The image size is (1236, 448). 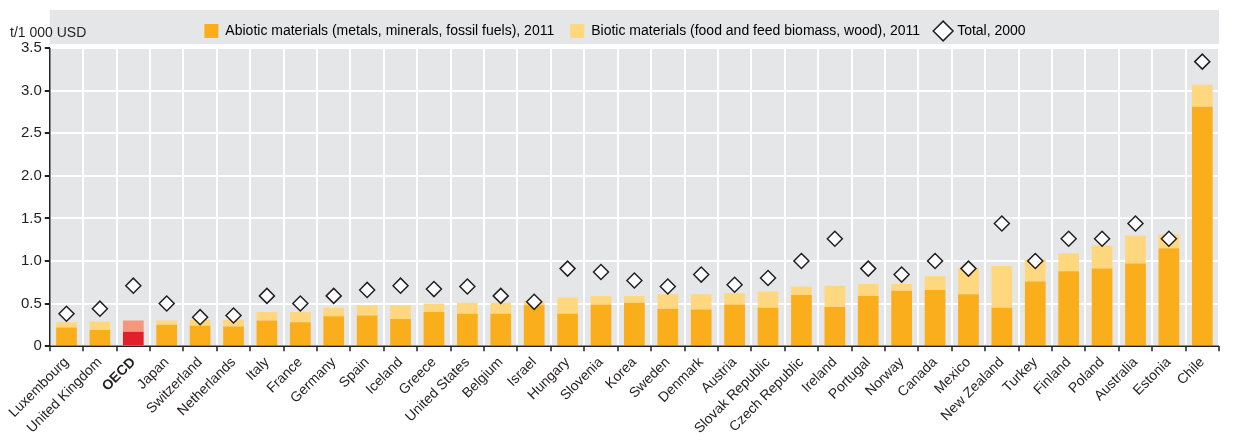 What do you see at coordinates (31, 47) in the screenshot?
I see `y-tick-label: 3.5` at bounding box center [31, 47].